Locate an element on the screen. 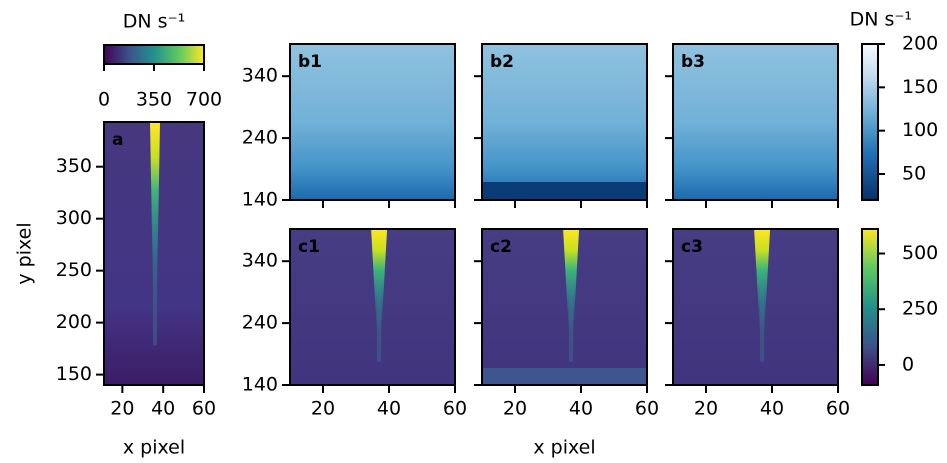  panel-label: a is located at coordinates (117, 140).